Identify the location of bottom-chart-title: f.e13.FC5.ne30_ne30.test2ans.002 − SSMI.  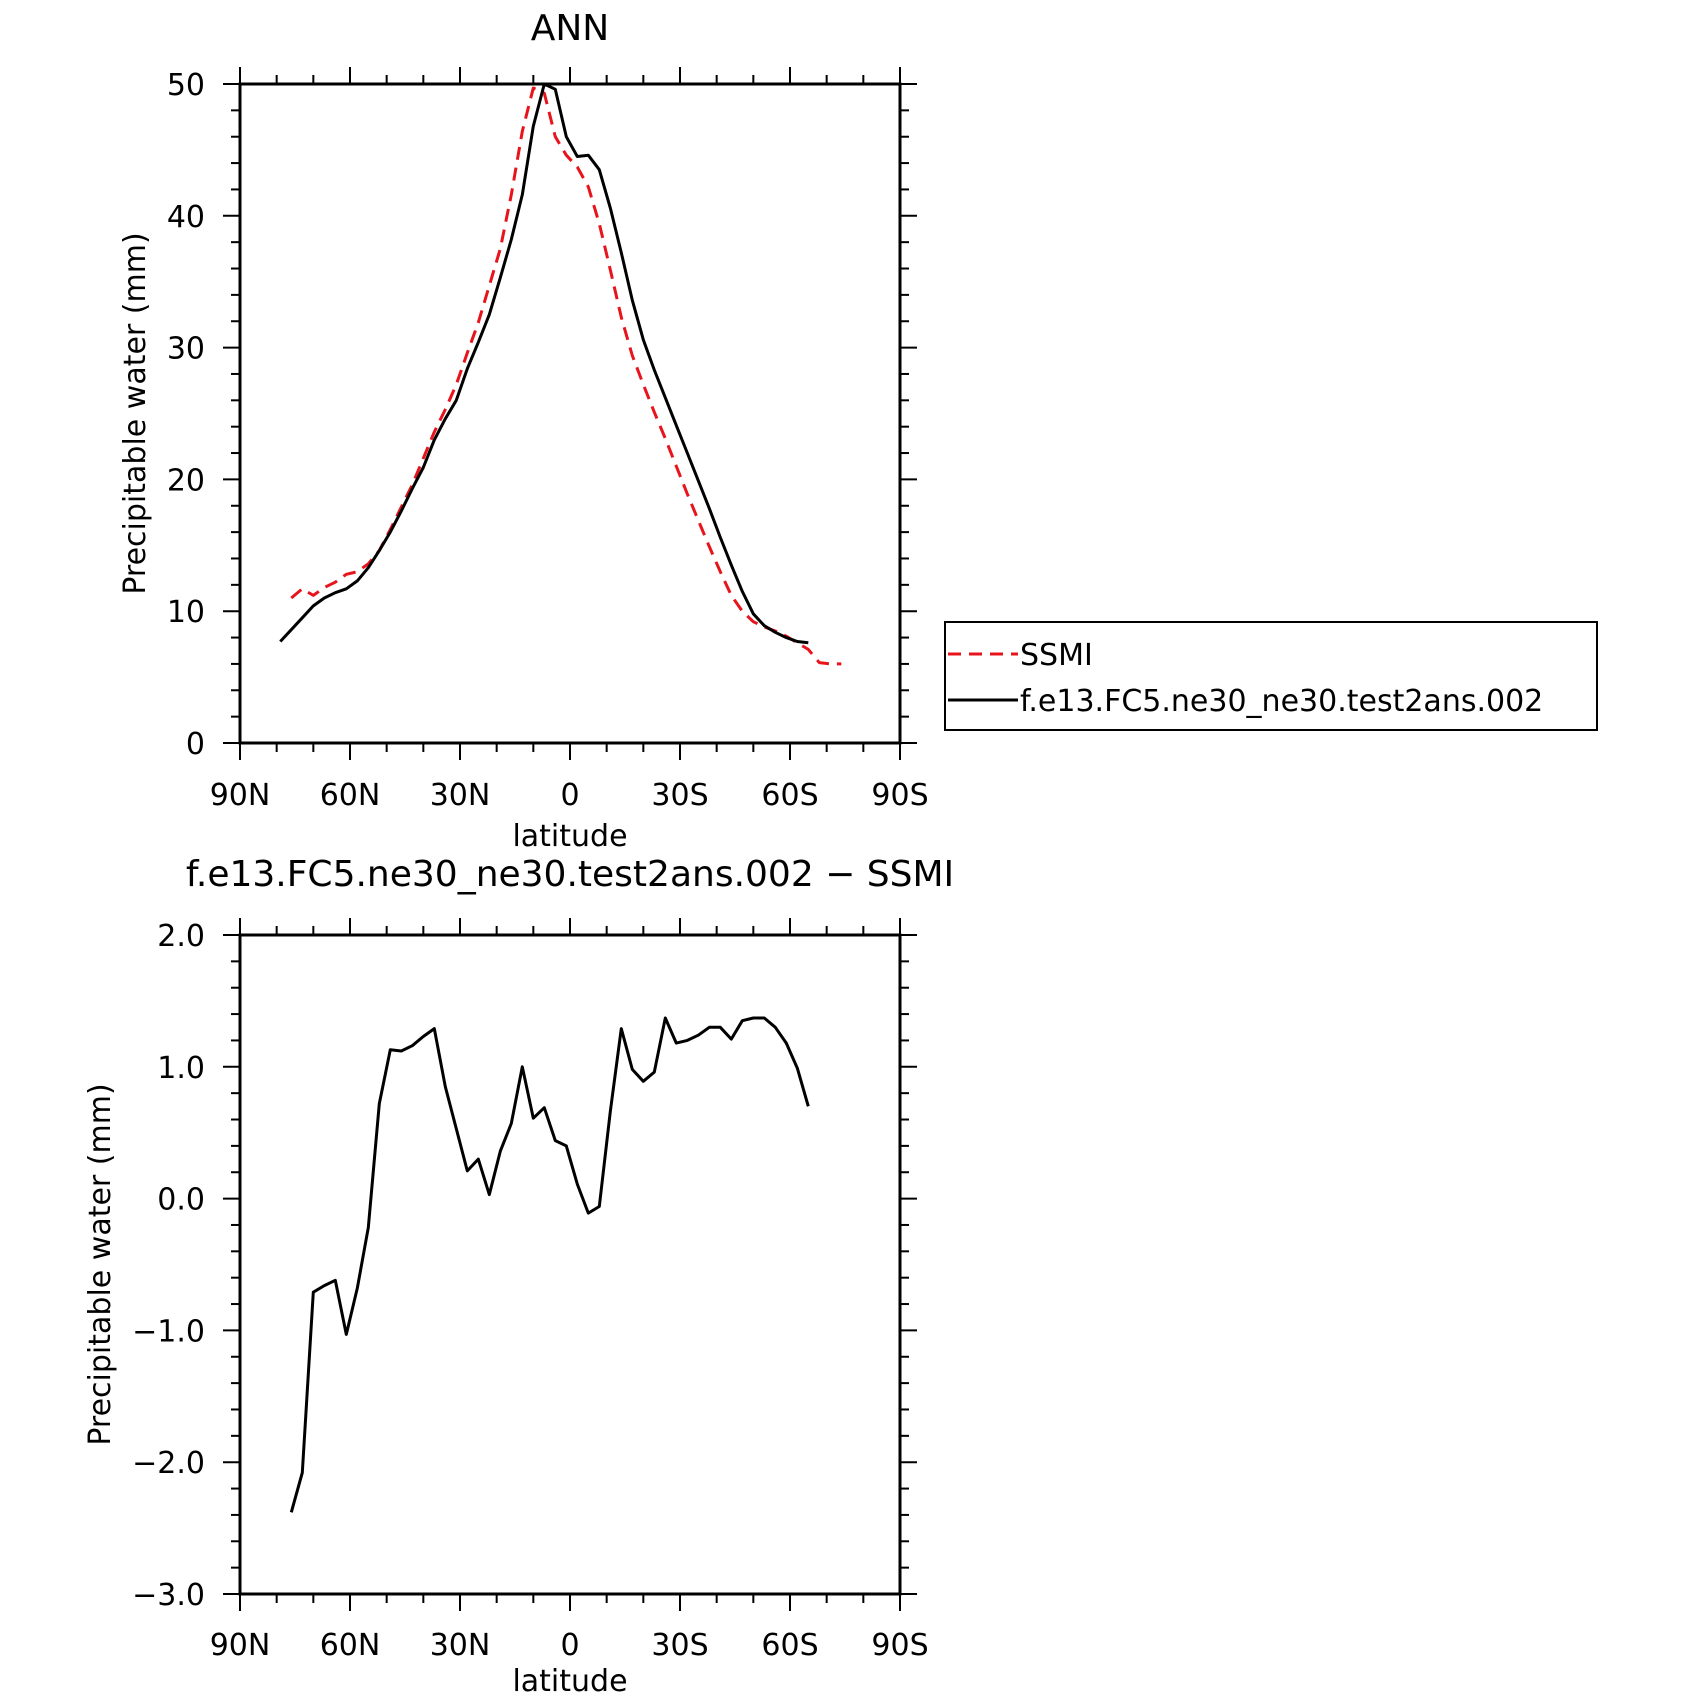
(570, 874).